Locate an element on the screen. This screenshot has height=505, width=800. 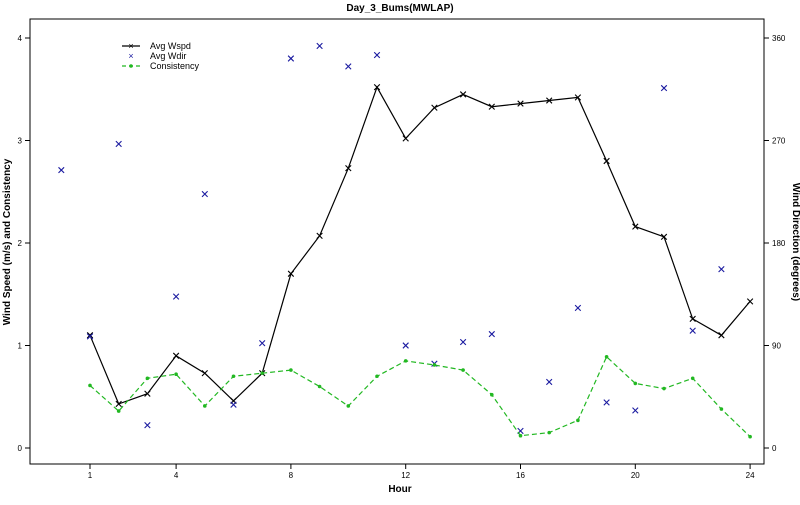
y-left-tick-label: 3 is located at coordinates (20, 141).